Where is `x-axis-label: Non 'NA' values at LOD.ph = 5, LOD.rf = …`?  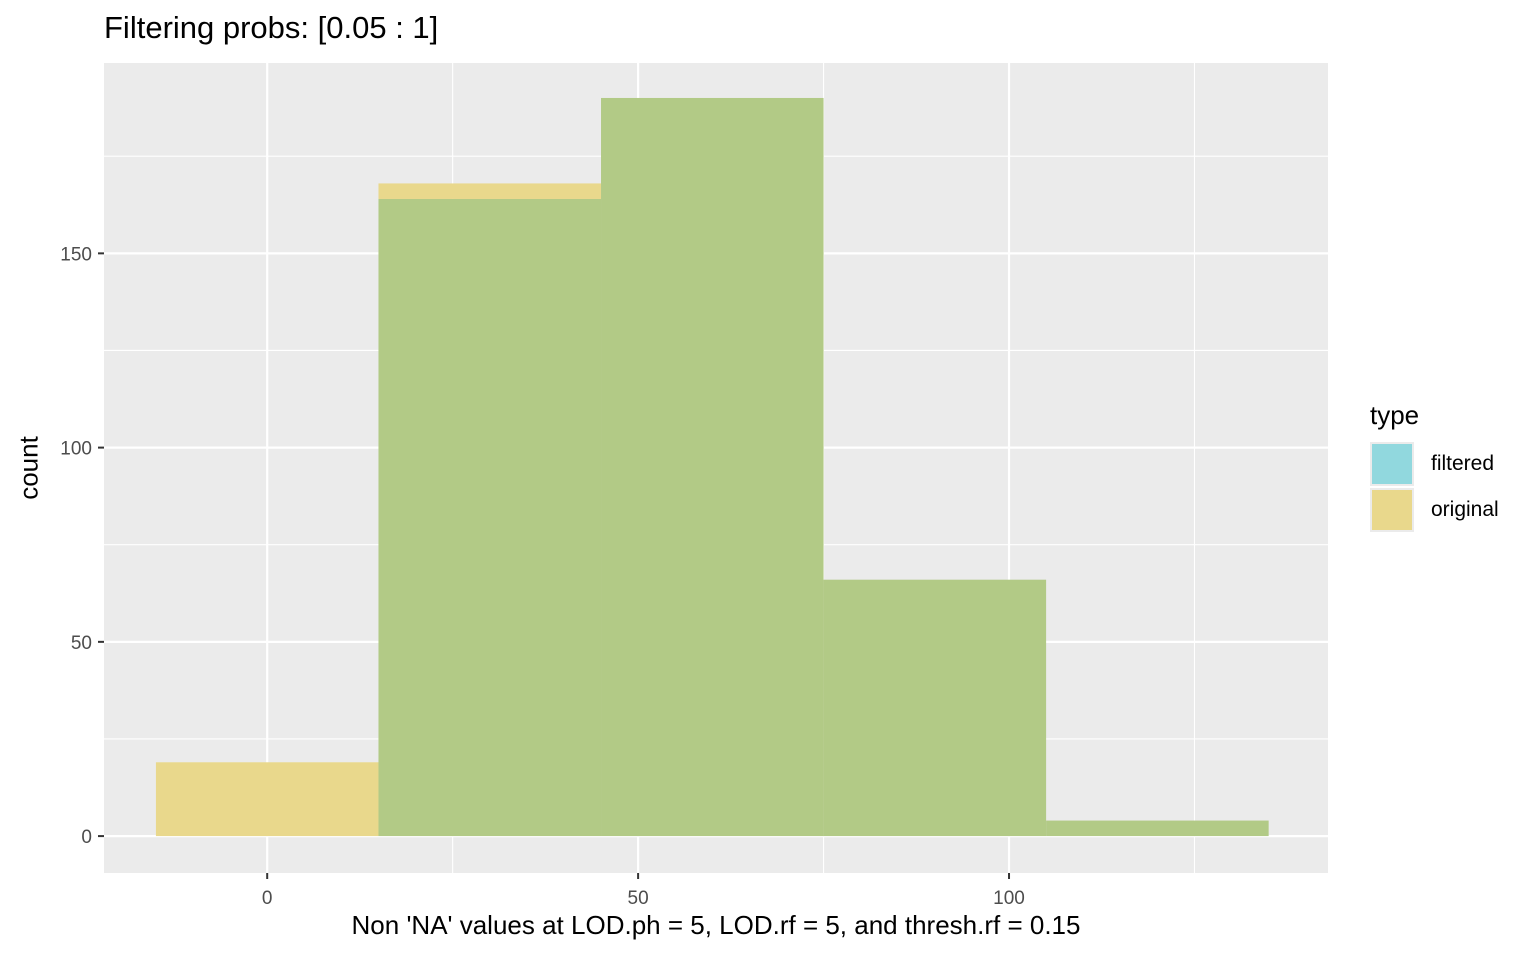
x-axis-label: Non 'NA' values at LOD.ph = 5, LOD.rf = … is located at coordinates (716, 925).